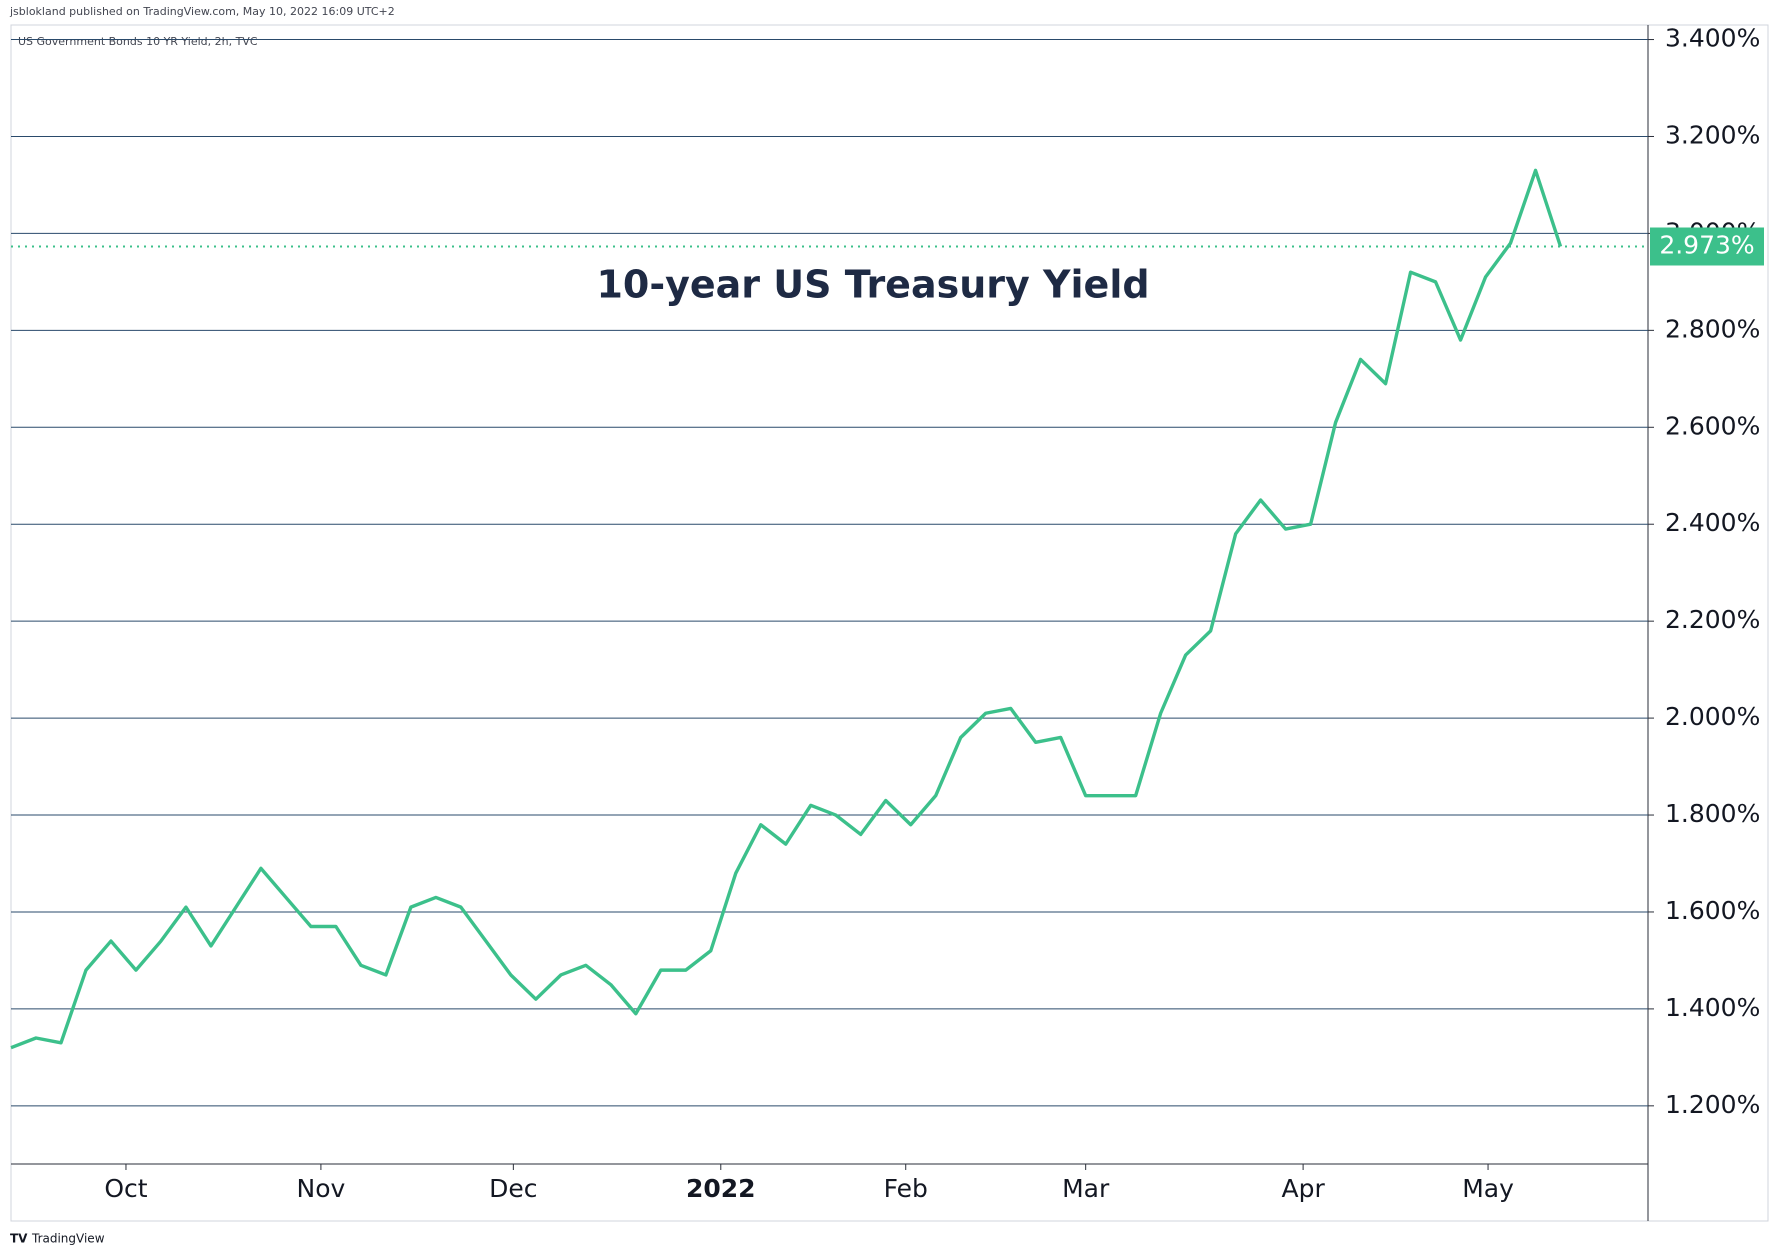  I want to click on last-price-label: 2.973%, so click(1706, 244).